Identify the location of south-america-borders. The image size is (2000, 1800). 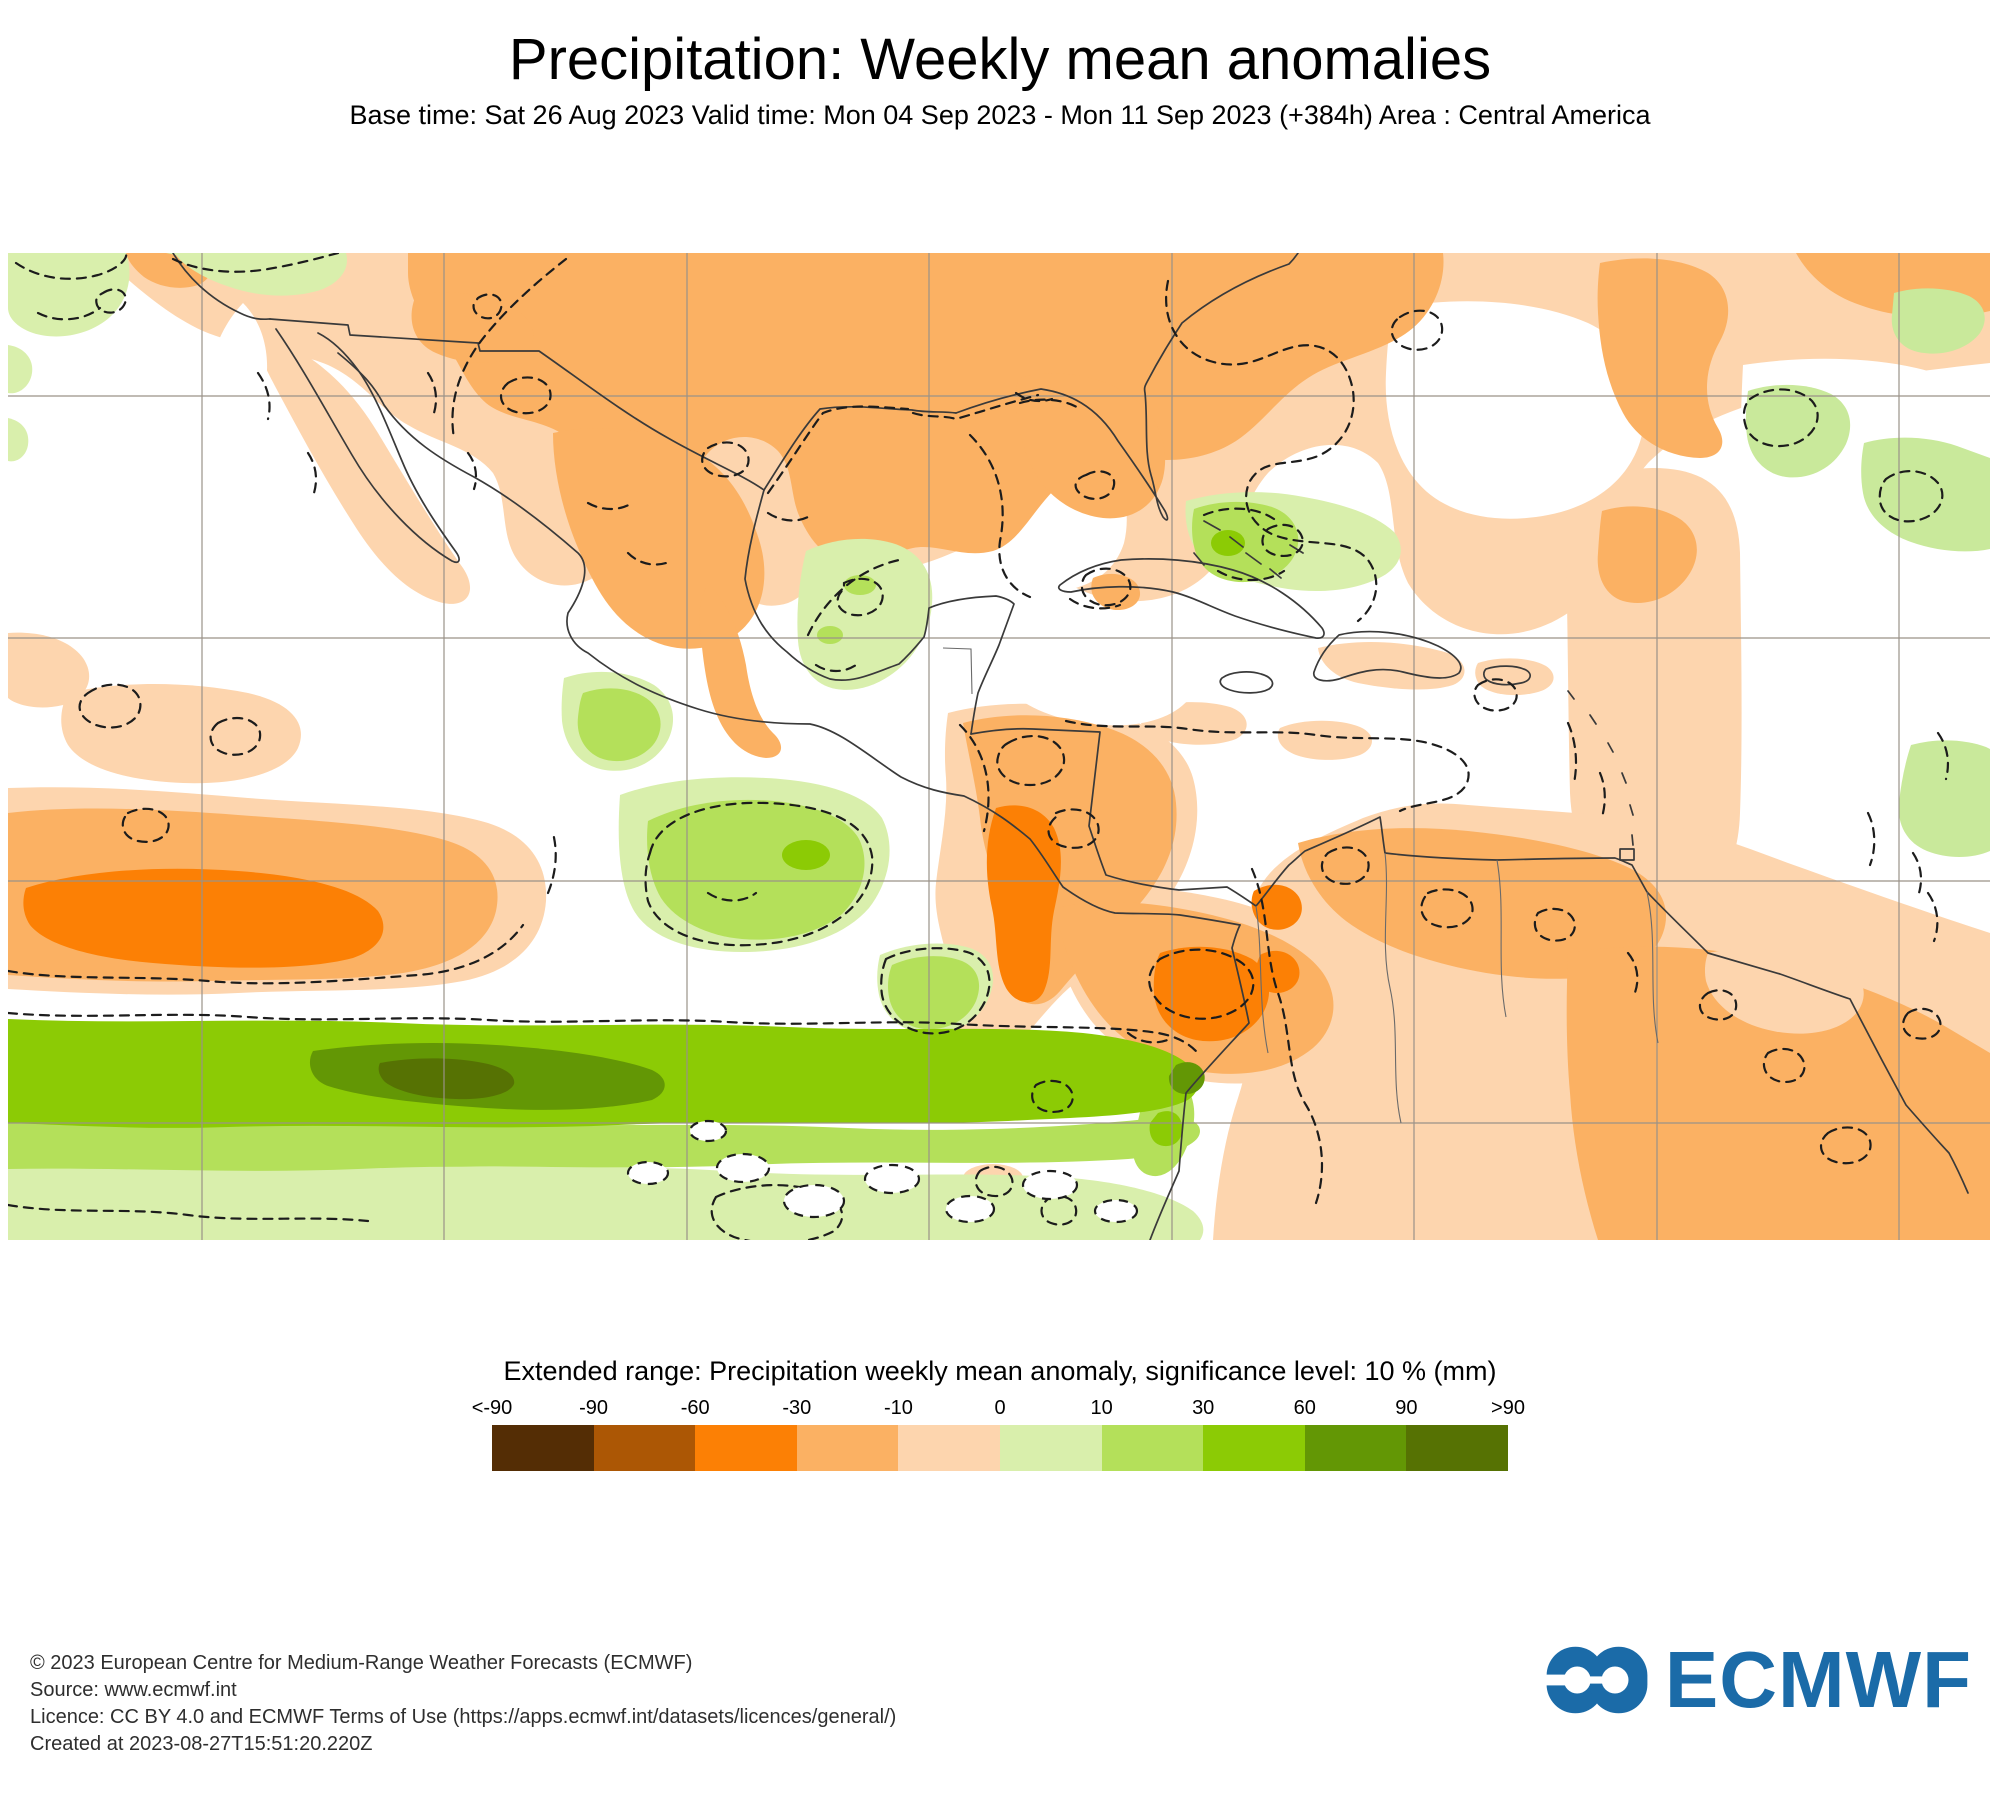
(1457, 988).